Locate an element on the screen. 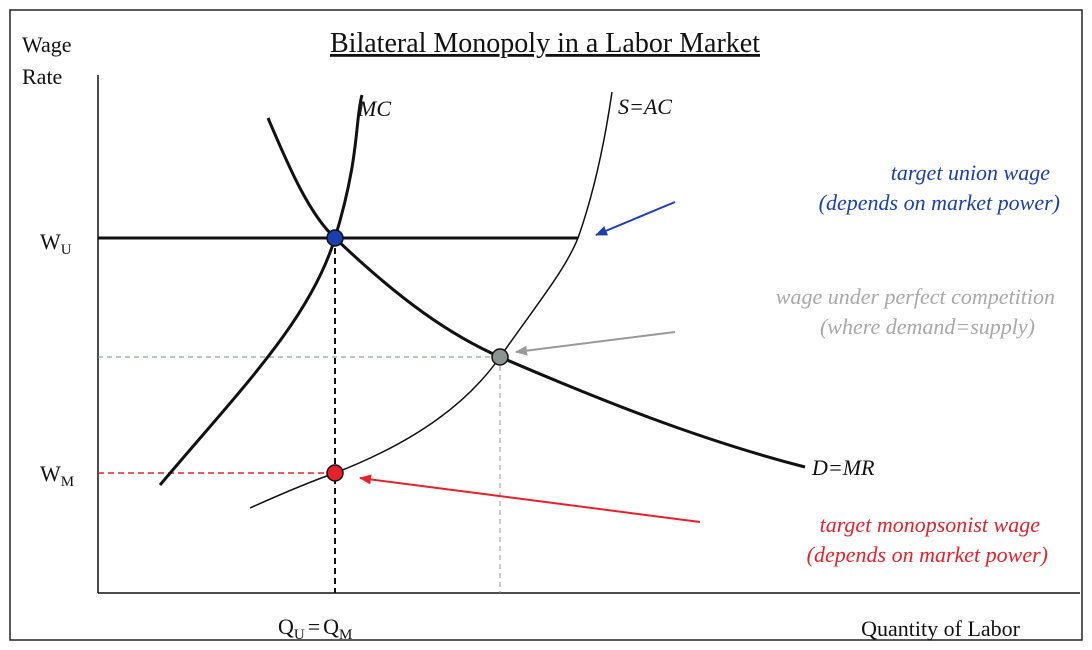 This screenshot has width=1092, height=650. wage-monopsony-label: WM is located at coordinates (57, 475).